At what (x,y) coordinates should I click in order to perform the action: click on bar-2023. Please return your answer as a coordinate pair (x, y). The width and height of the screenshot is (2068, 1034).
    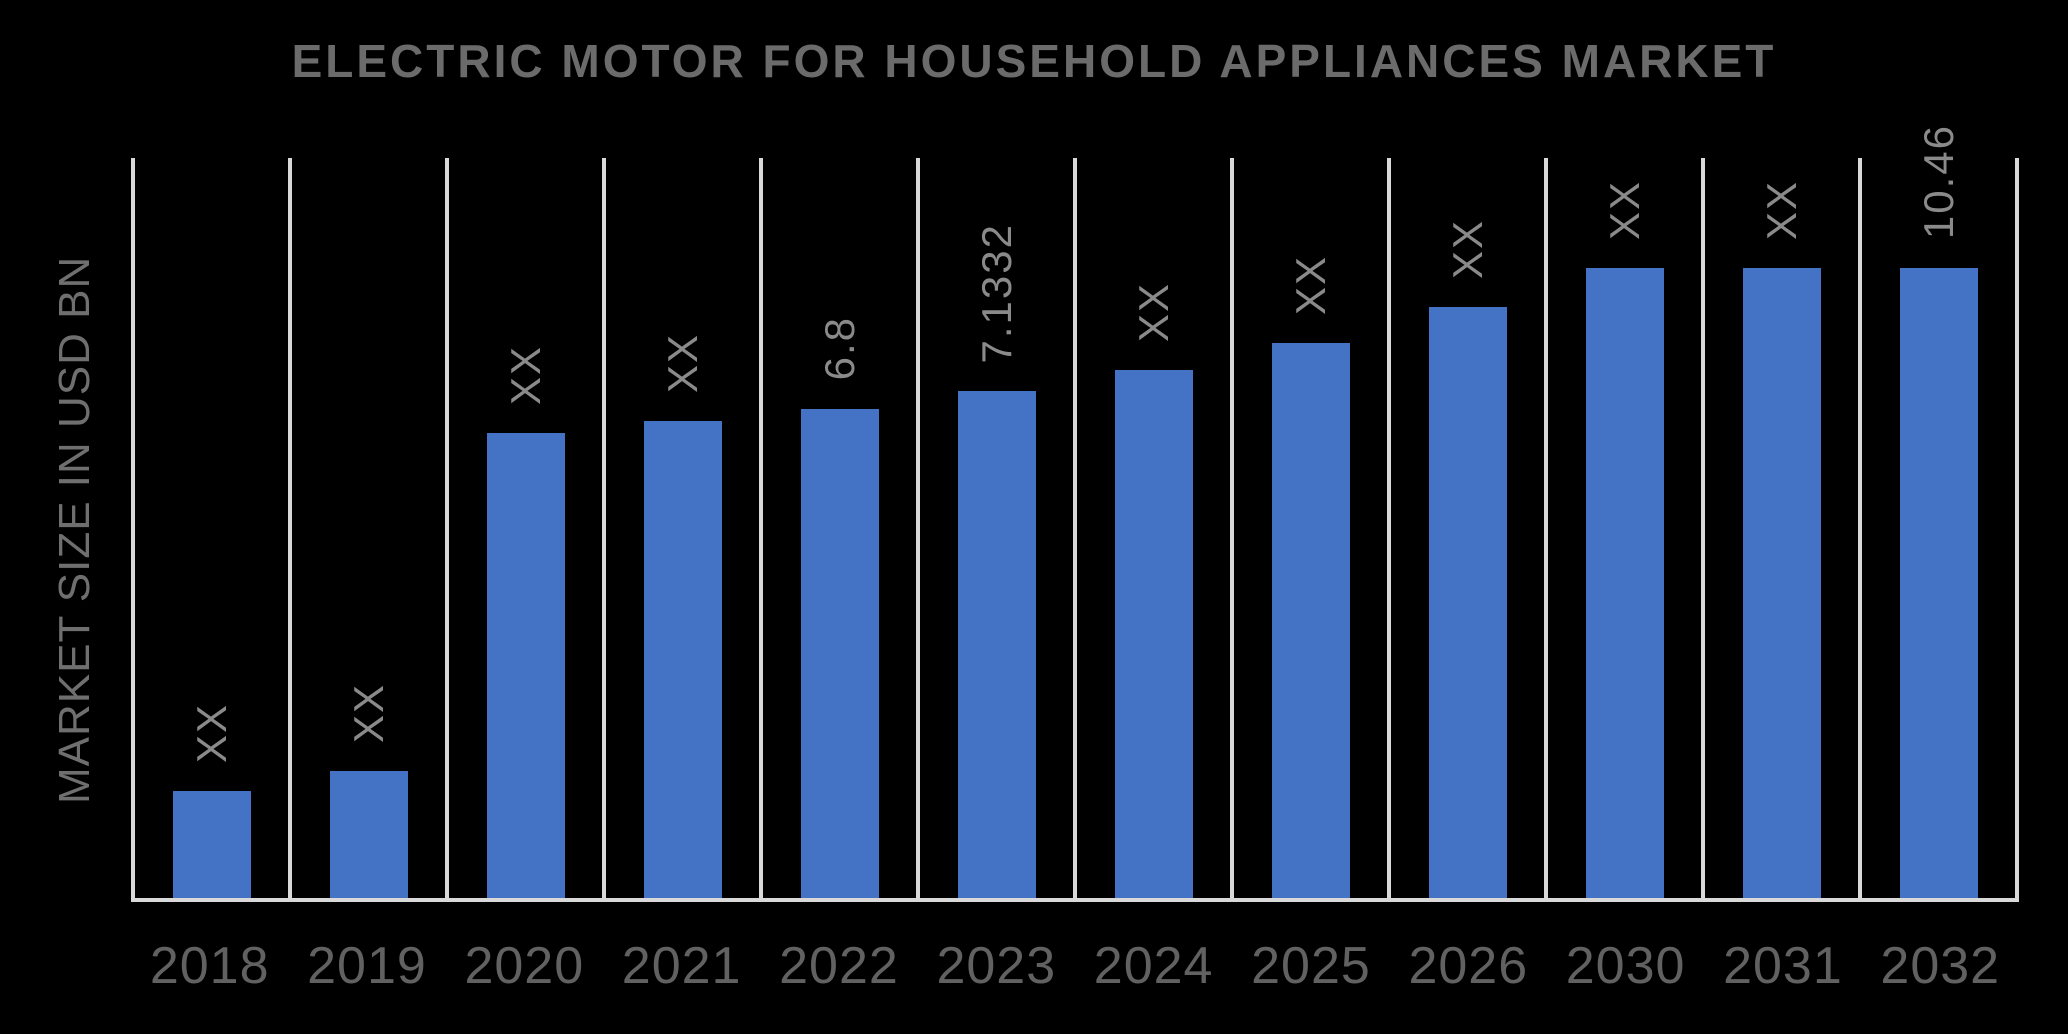
    Looking at the image, I should click on (996, 644).